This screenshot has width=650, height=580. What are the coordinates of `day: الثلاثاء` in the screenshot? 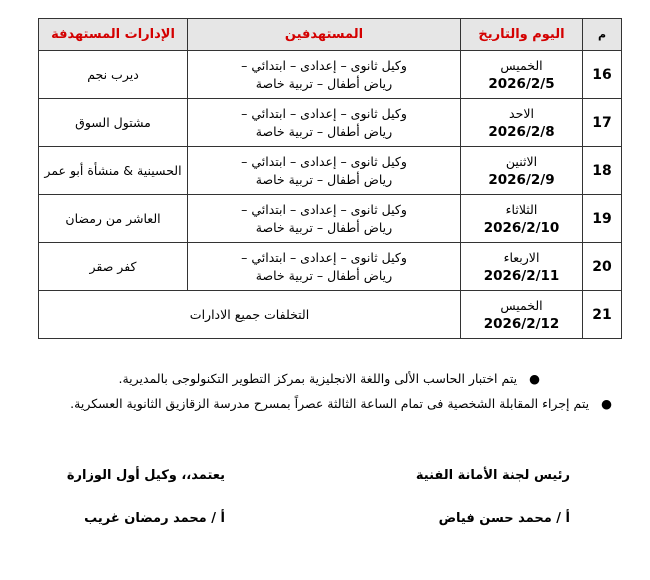 It's located at (521, 209).